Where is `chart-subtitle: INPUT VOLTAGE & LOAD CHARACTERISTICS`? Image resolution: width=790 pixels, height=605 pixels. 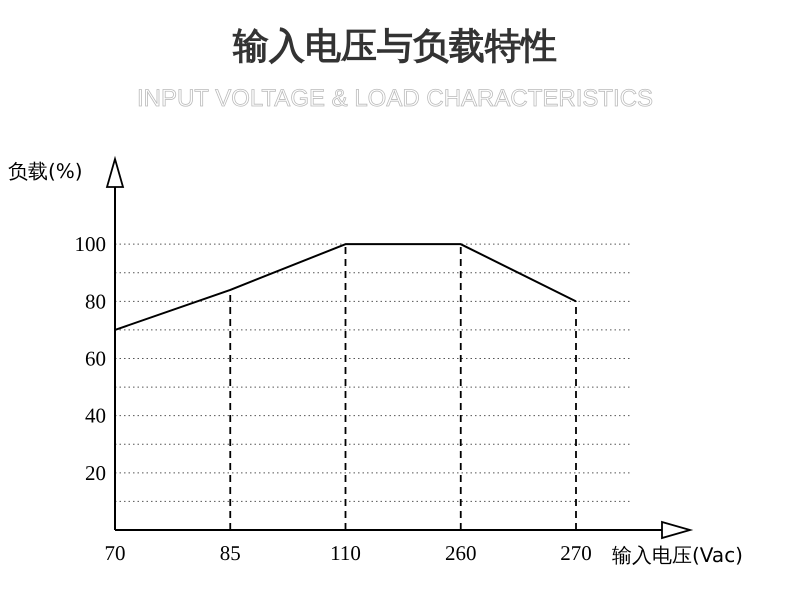 chart-subtitle: INPUT VOLTAGE & LOAD CHARACTERISTICS is located at coordinates (395, 98).